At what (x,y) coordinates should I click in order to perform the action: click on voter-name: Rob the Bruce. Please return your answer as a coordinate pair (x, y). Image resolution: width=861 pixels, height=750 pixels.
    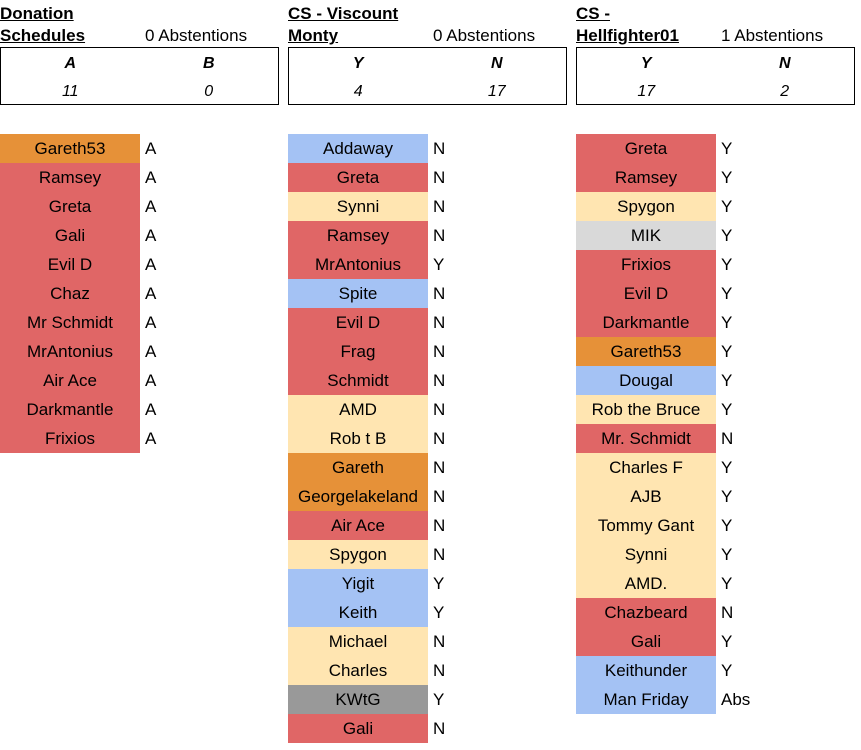
    Looking at the image, I should click on (646, 409).